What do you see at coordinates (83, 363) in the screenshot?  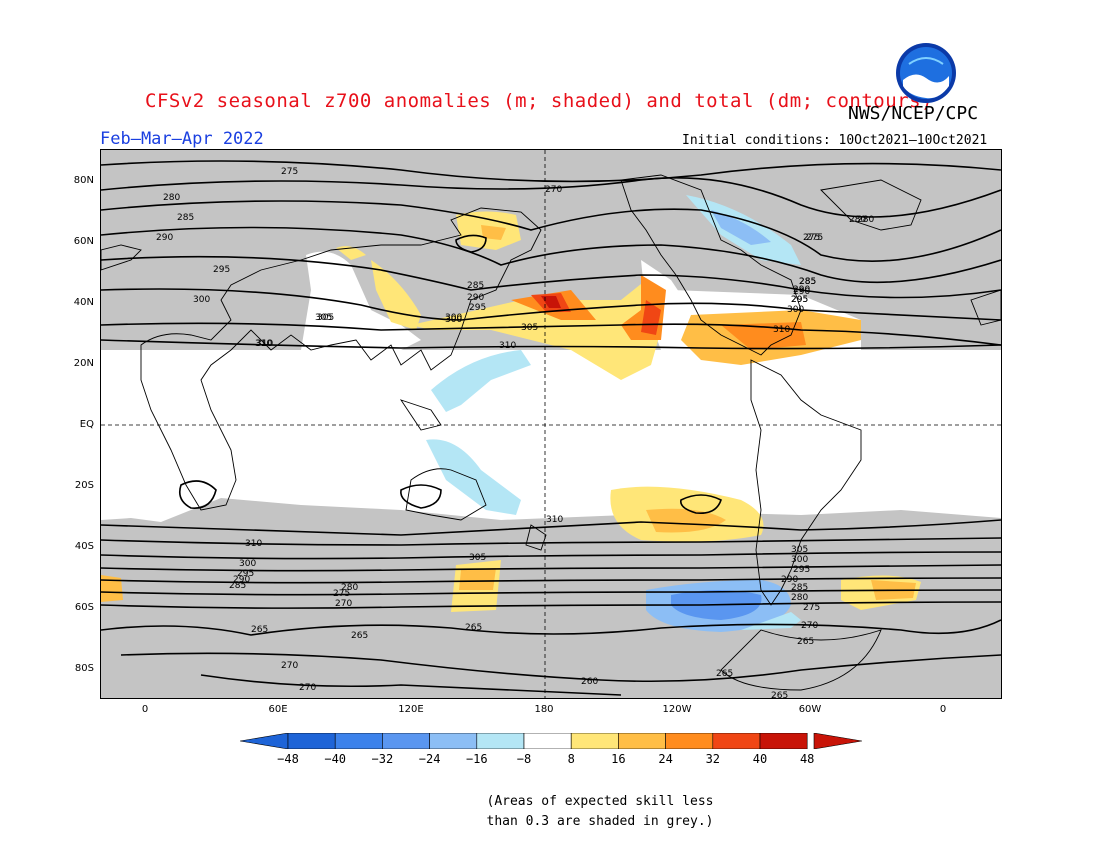 I see `lat-label: 20N` at bounding box center [83, 363].